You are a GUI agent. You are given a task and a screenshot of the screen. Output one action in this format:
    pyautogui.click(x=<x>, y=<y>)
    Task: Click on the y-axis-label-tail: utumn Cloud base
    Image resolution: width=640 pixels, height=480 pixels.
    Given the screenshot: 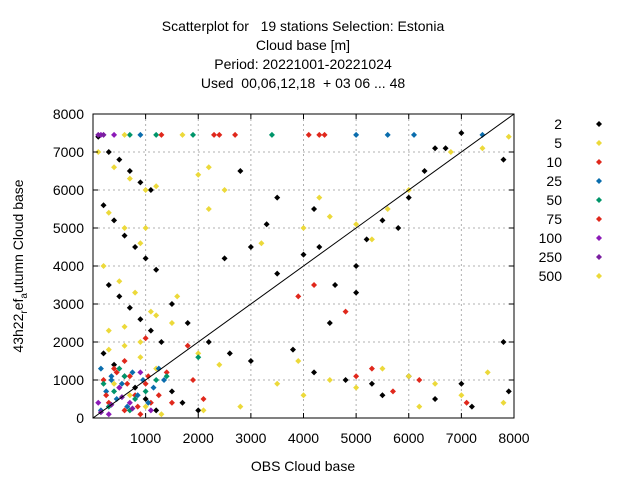 What is the action you would take?
    pyautogui.click(x=18, y=236)
    